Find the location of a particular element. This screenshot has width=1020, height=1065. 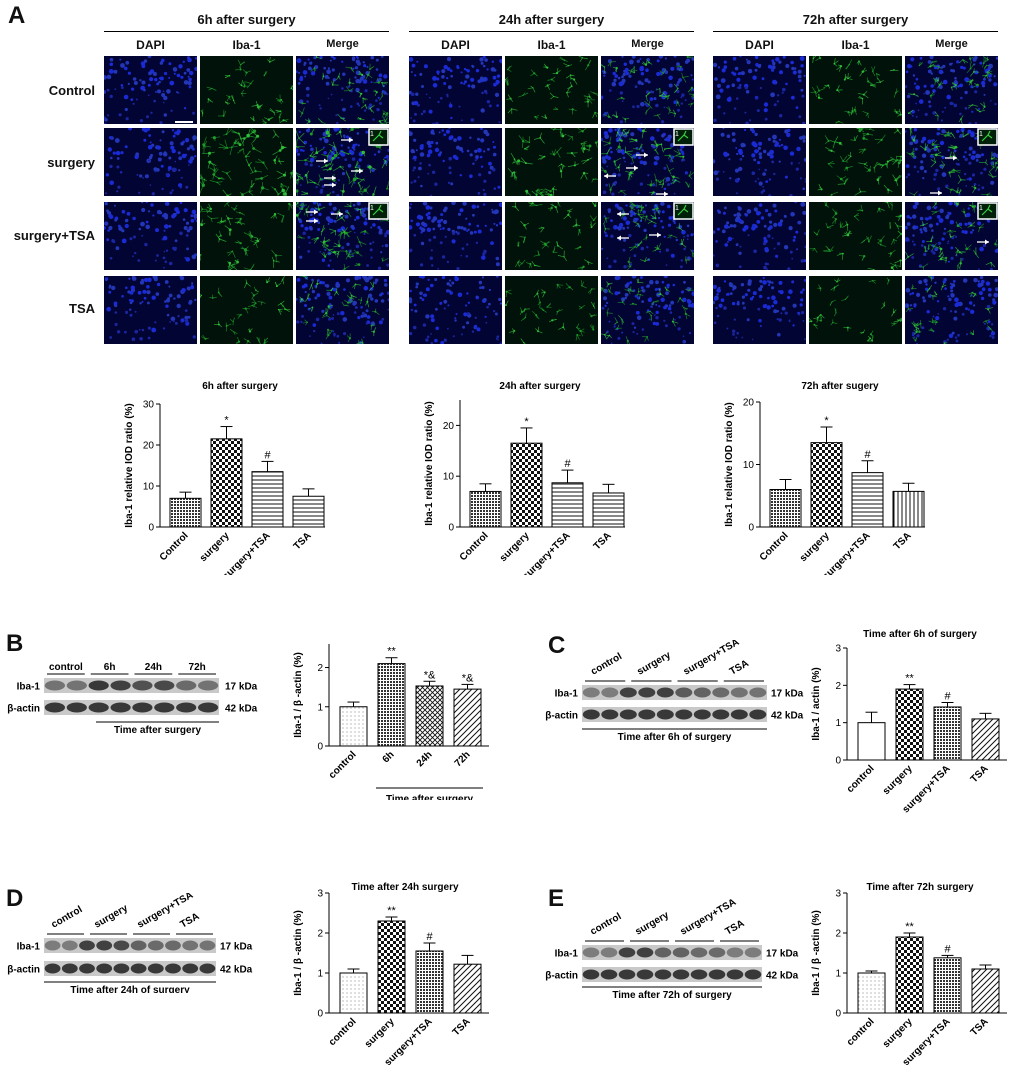

chart-title: Time after 72h surgery is located at coordinates (920, 887).